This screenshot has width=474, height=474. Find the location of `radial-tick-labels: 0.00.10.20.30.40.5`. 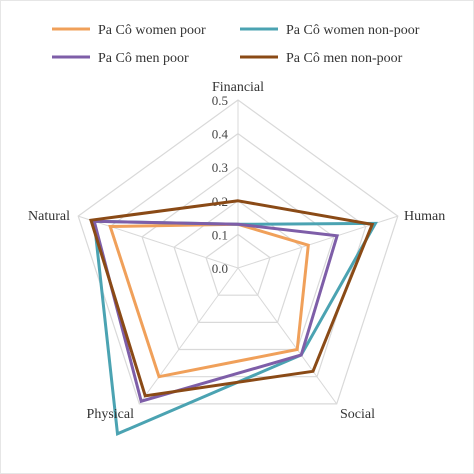

radial-tick-labels: 0.00.10.20.30.40.5 is located at coordinates (220, 184).